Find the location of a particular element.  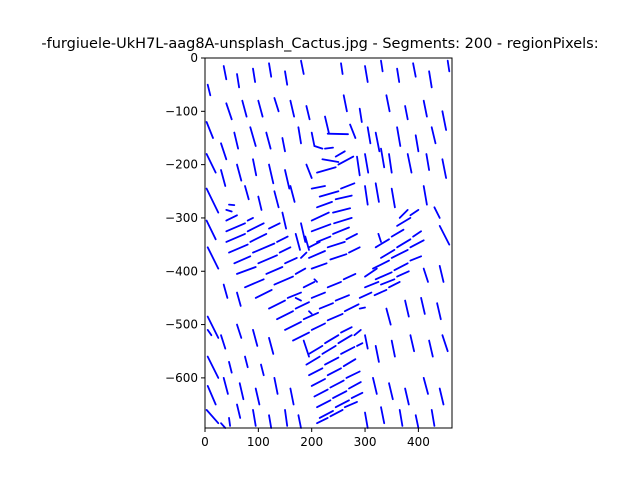

y-tick-label: −300 is located at coordinates (181, 218).